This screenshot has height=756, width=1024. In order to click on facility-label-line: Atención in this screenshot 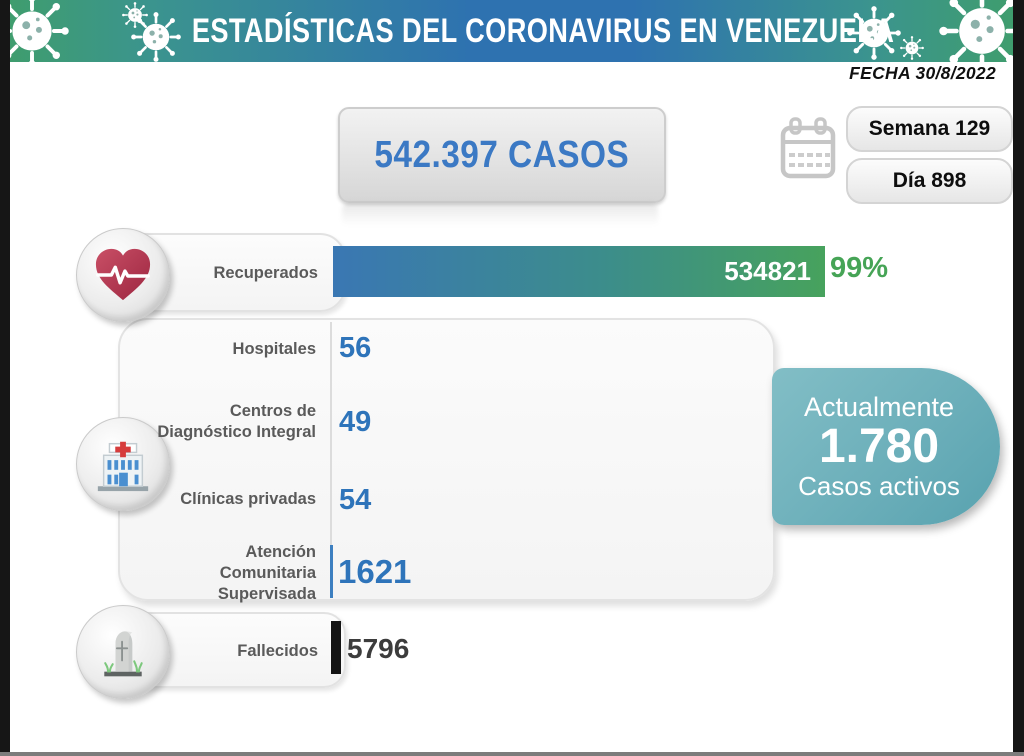, I will do `click(280, 552)`.